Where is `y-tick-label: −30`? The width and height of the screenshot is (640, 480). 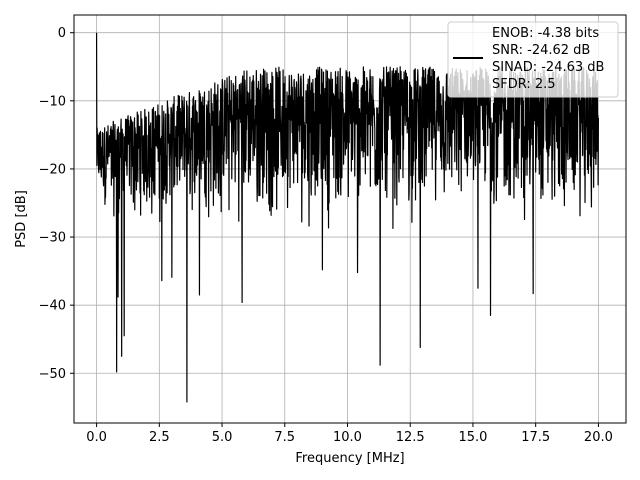 y-tick-label: −30 is located at coordinates (52, 238).